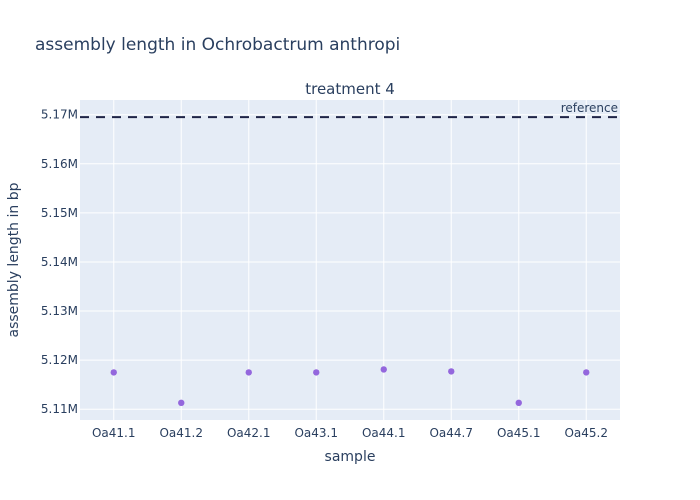 Image resolution: width=700 pixels, height=500 pixels. What do you see at coordinates (59, 213) in the screenshot?
I see `y-tick-label: 5.15M` at bounding box center [59, 213].